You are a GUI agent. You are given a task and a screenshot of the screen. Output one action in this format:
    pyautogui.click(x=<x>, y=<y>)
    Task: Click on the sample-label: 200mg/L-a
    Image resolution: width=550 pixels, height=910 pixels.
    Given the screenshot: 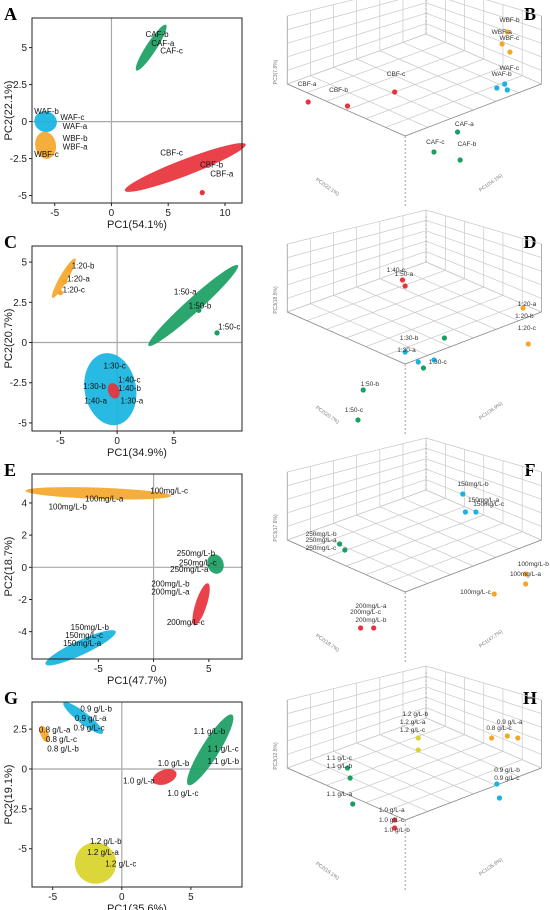 What is the action you would take?
    pyautogui.click(x=170, y=592)
    